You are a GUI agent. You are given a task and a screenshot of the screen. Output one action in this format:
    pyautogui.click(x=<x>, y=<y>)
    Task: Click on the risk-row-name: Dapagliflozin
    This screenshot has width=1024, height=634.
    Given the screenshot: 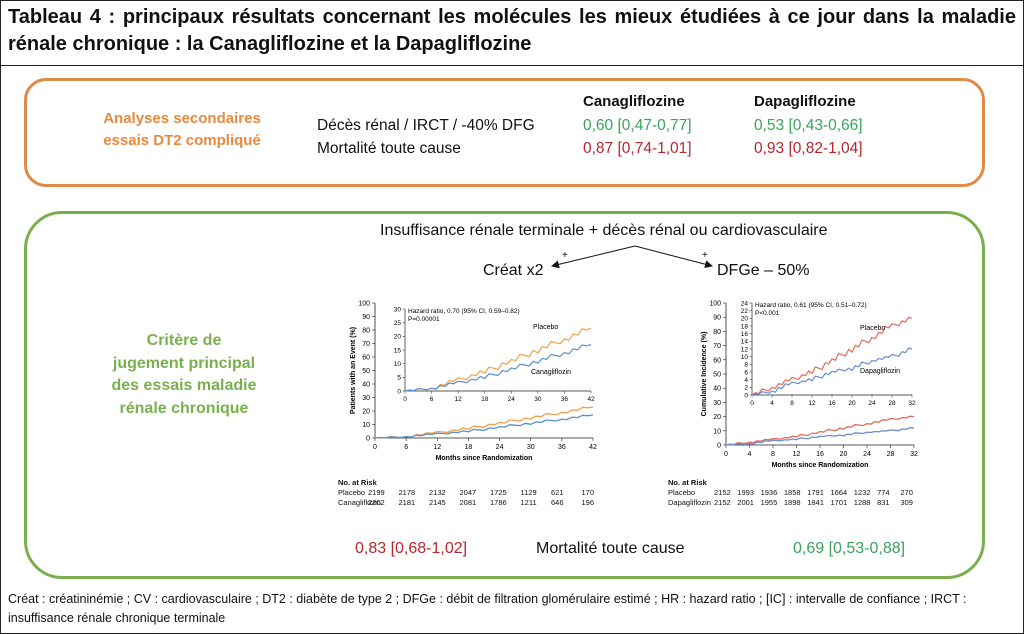 What is the action you would take?
    pyautogui.click(x=689, y=502)
    